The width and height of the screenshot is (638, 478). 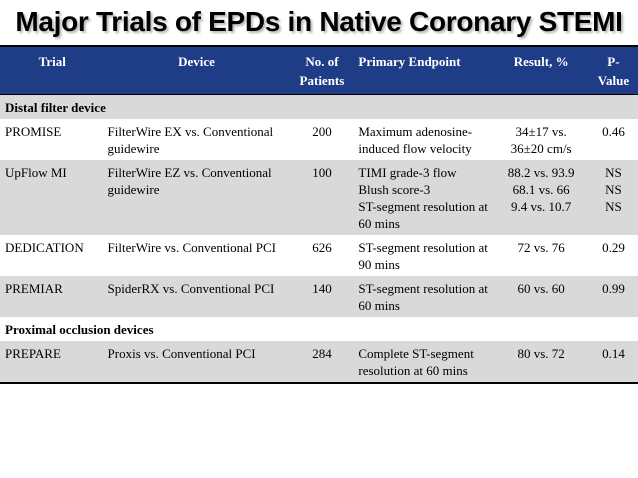 I want to click on section-label: Proximal occlusion devices, so click(x=79, y=329).